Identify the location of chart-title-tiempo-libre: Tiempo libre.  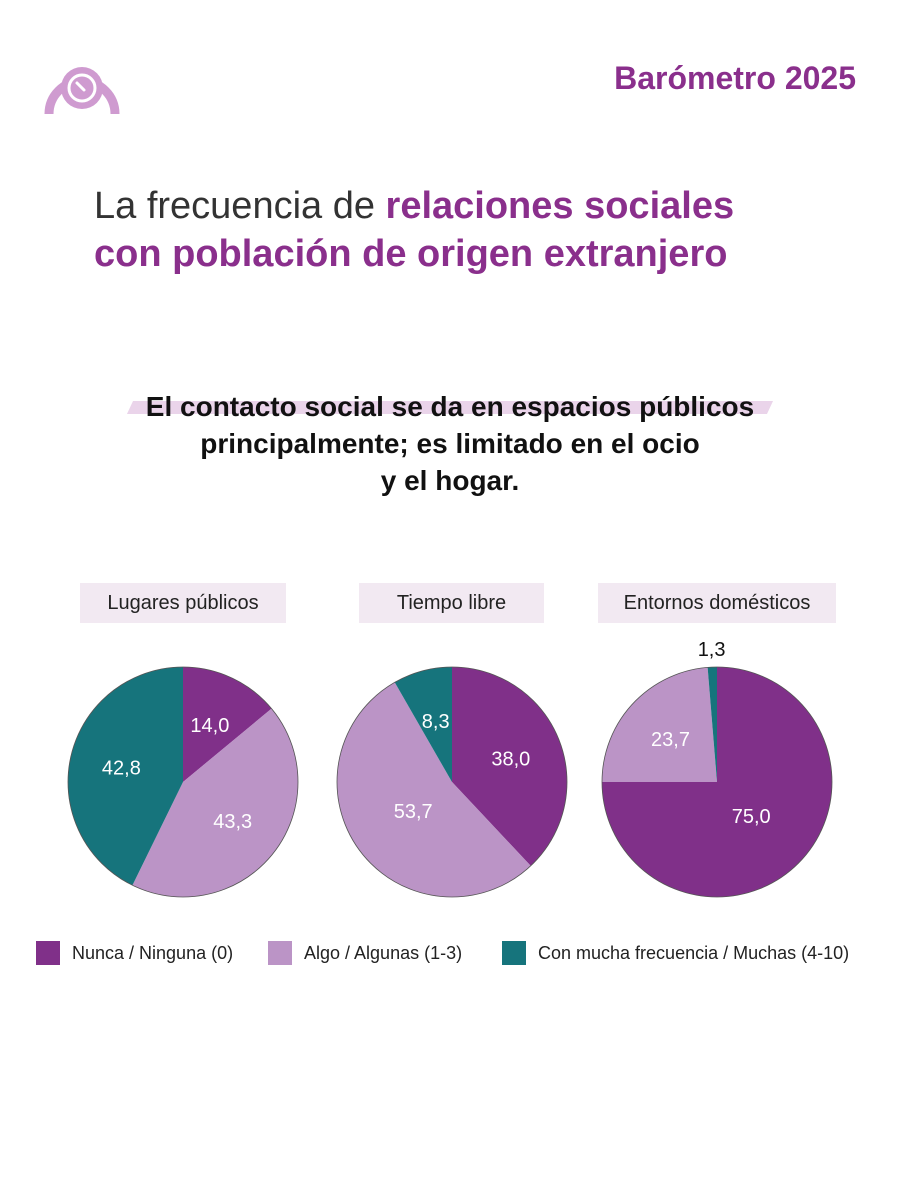
(451, 603).